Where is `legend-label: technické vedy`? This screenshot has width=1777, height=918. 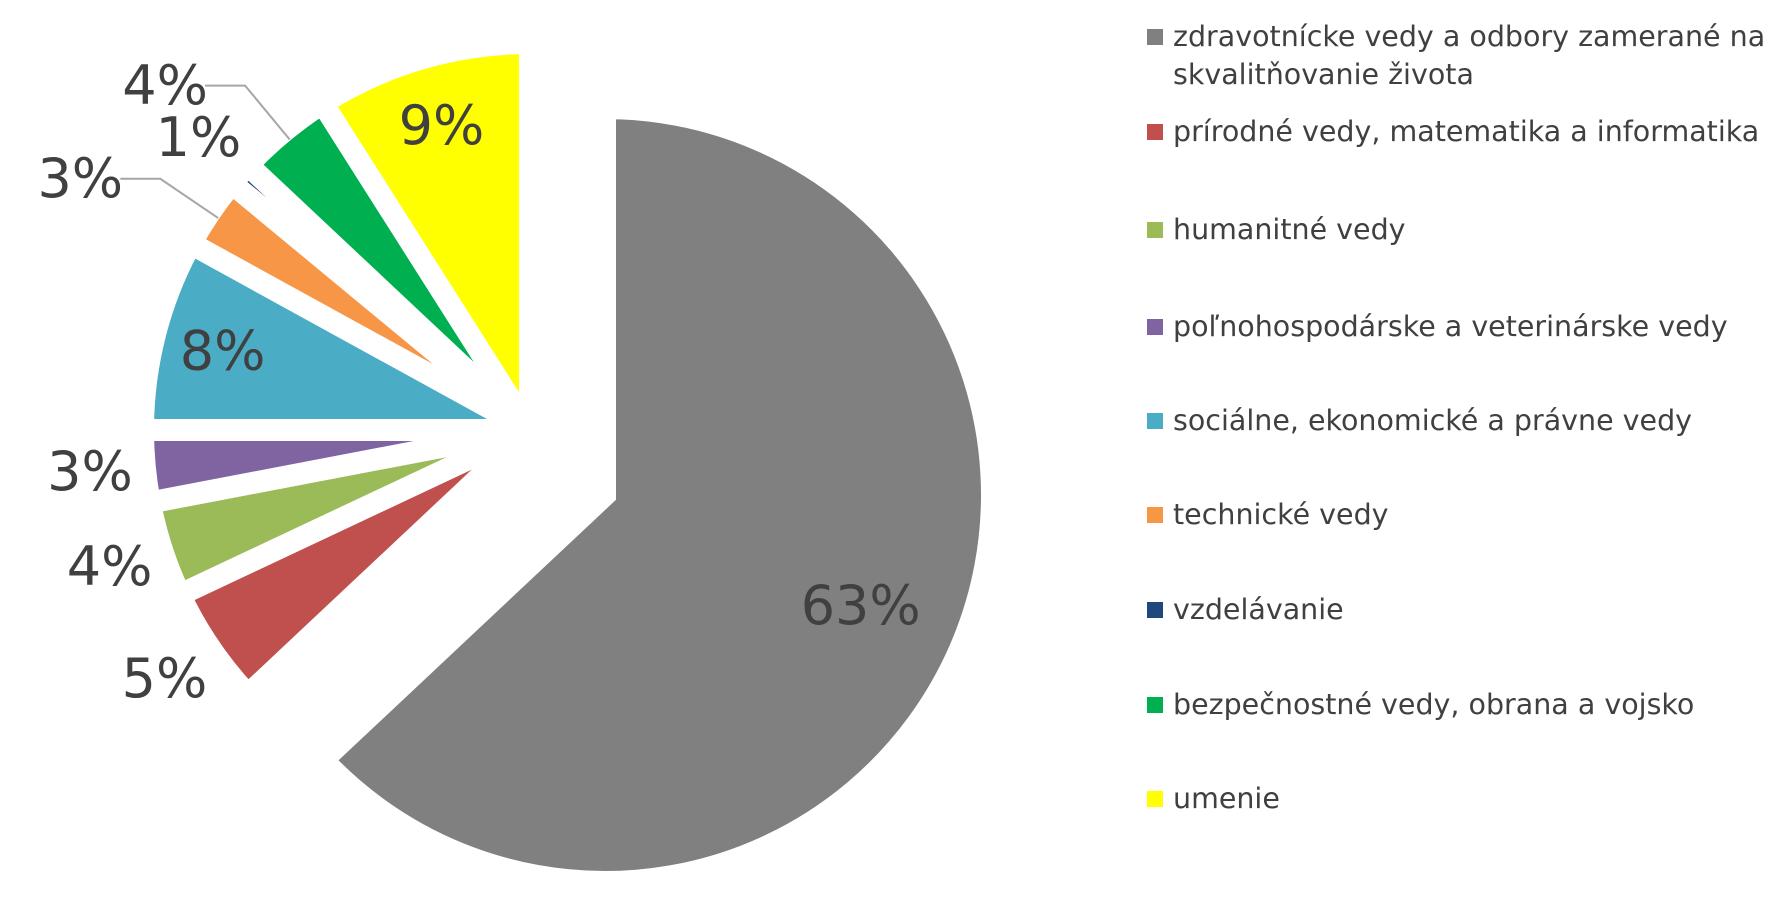 legend-label: technické vedy is located at coordinates (1281, 514).